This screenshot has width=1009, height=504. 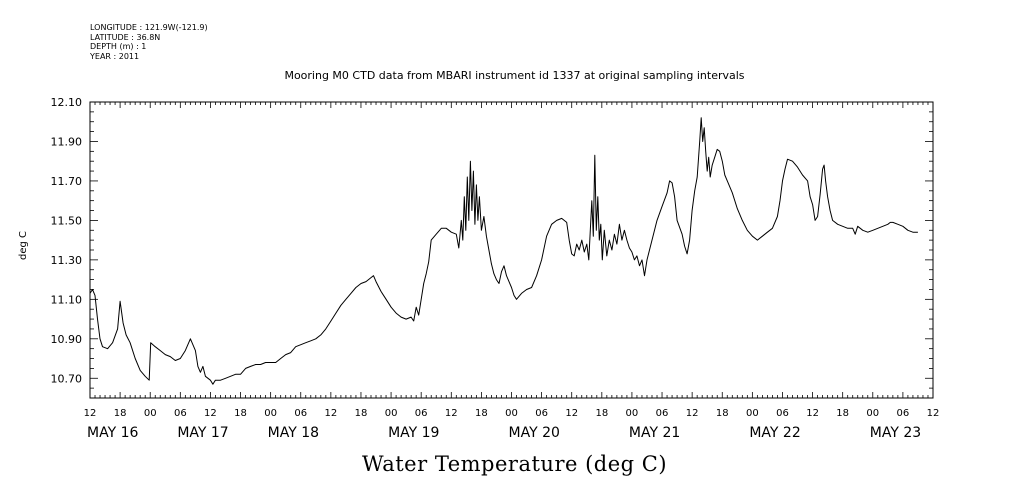 I want to click on latitude-label: LATITUDE : 36.8N, so click(x=125, y=37).